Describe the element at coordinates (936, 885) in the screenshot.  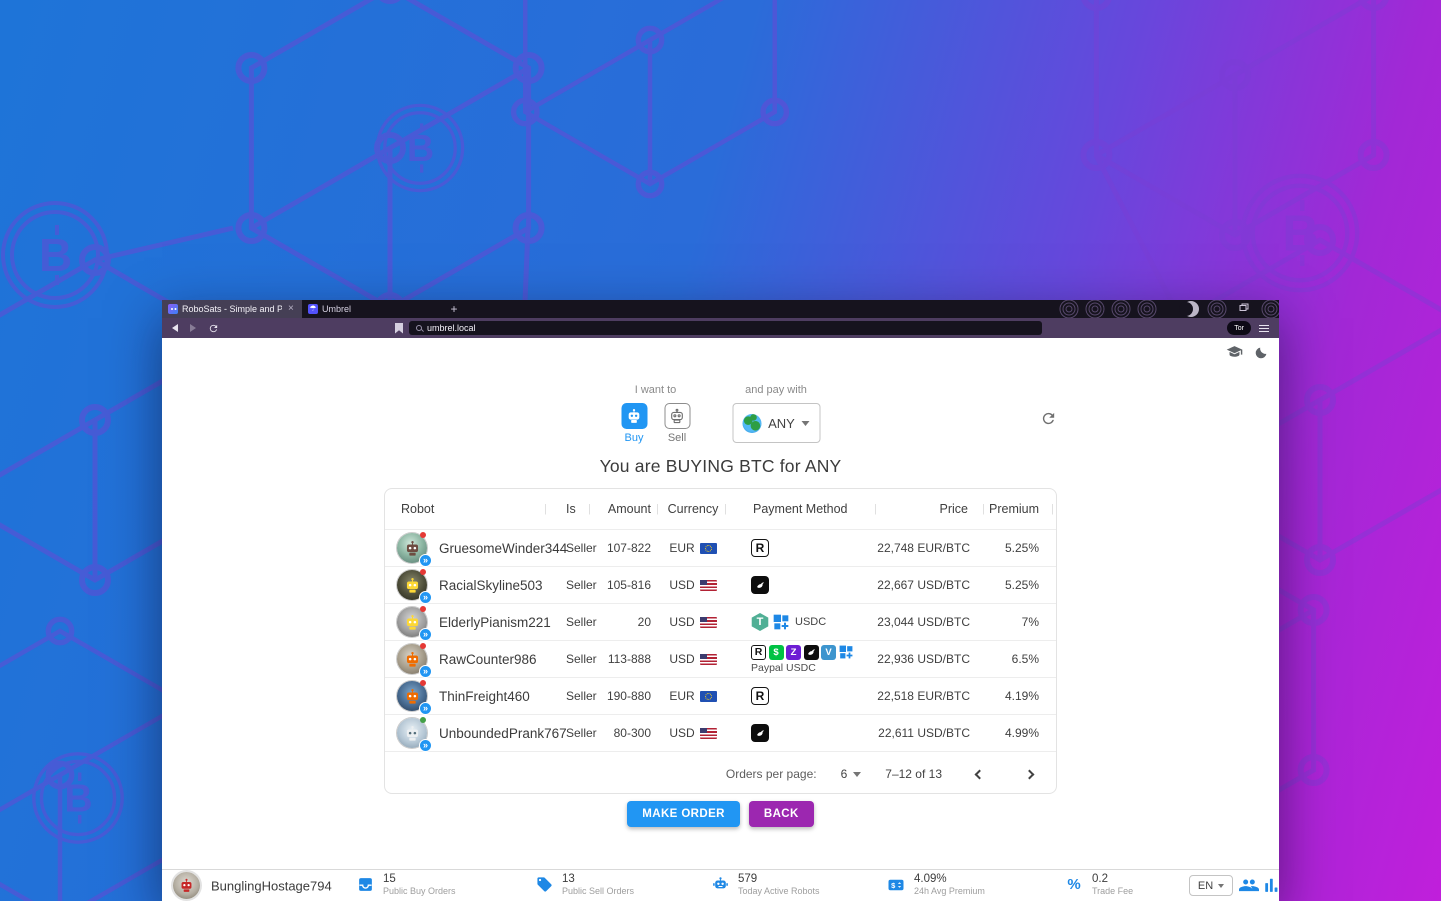
I see `stat-24h-premium: $ 4.09% 24h Avg Premium` at that location.